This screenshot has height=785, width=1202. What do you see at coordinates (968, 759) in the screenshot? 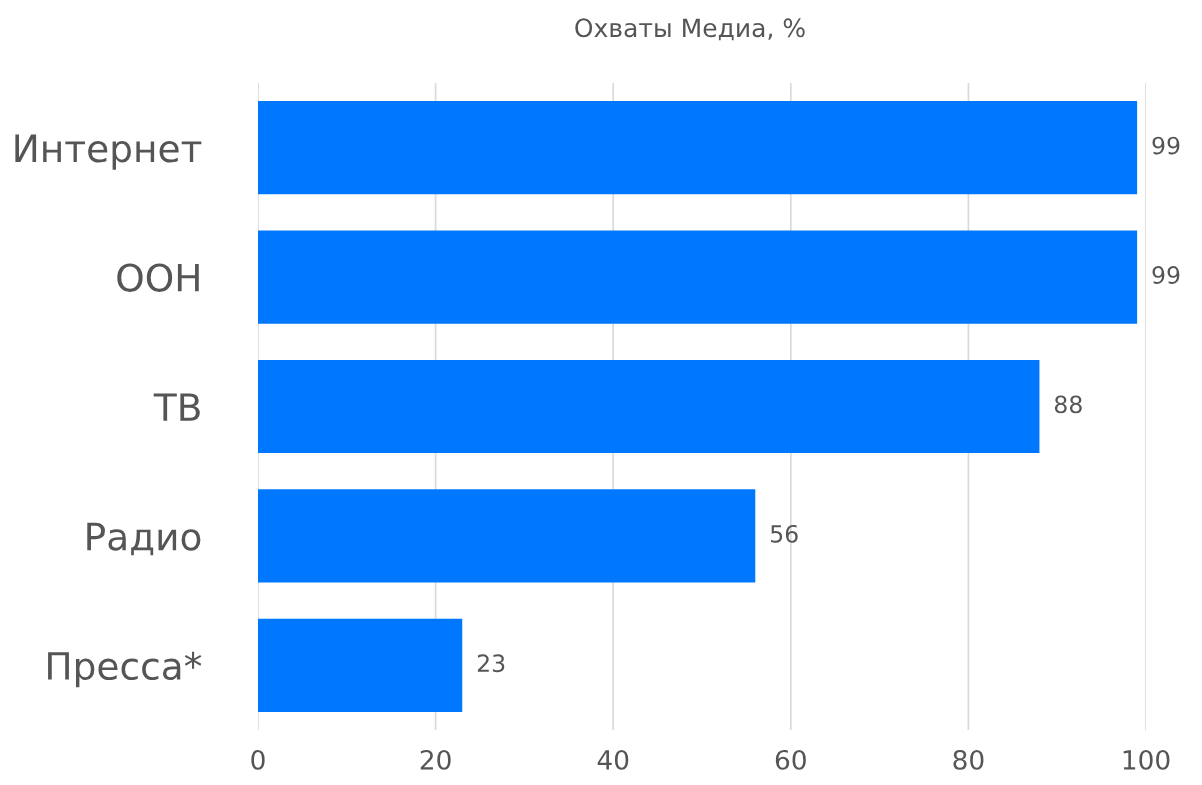
I see `x-tick-label: 80` at bounding box center [968, 759].